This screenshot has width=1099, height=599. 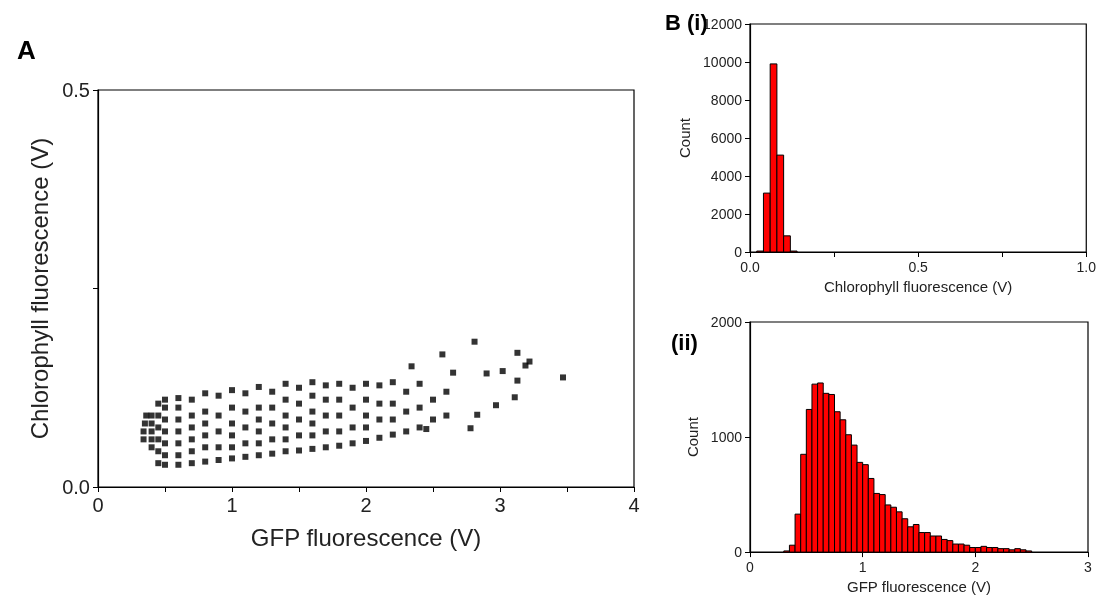 What do you see at coordinates (634, 505) in the screenshot?
I see `x-tick-label: 4` at bounding box center [634, 505].